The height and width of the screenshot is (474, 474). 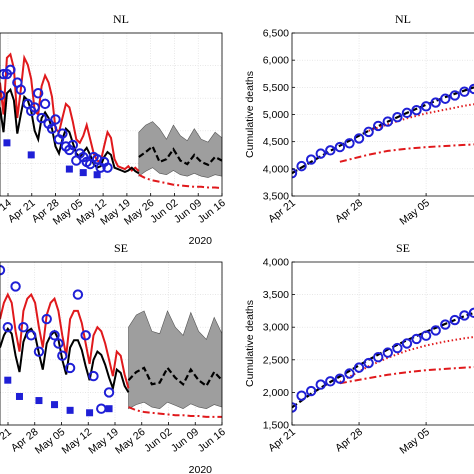 What do you see at coordinates (276, 426) in the screenshot?
I see `y-tick-label: 1,500` at bounding box center [276, 426].